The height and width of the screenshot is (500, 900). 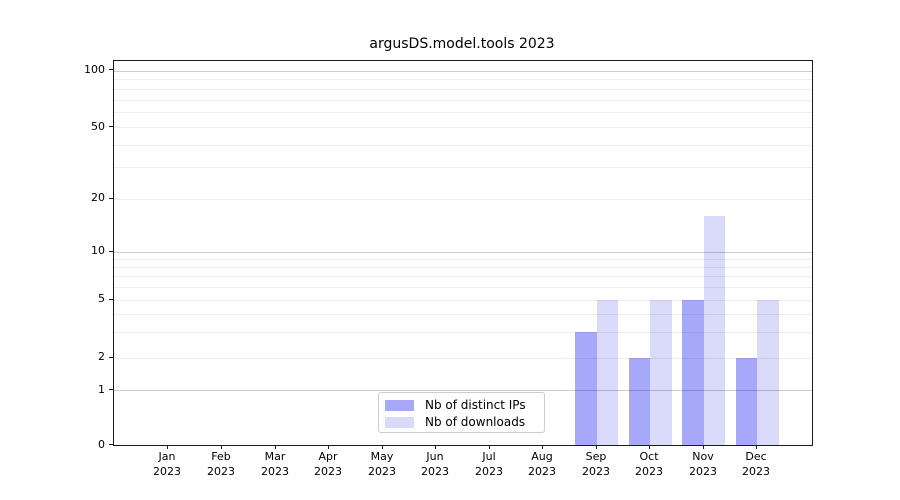 I want to click on y-label-2: 2, so click(x=101, y=356).